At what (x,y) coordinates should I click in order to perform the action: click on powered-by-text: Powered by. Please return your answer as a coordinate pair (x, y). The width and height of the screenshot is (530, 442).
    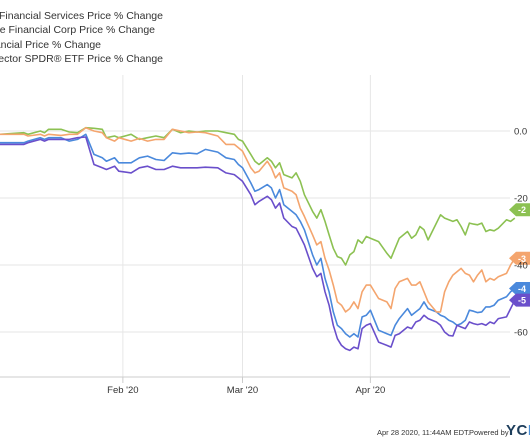
    Looking at the image, I should click on (489, 432).